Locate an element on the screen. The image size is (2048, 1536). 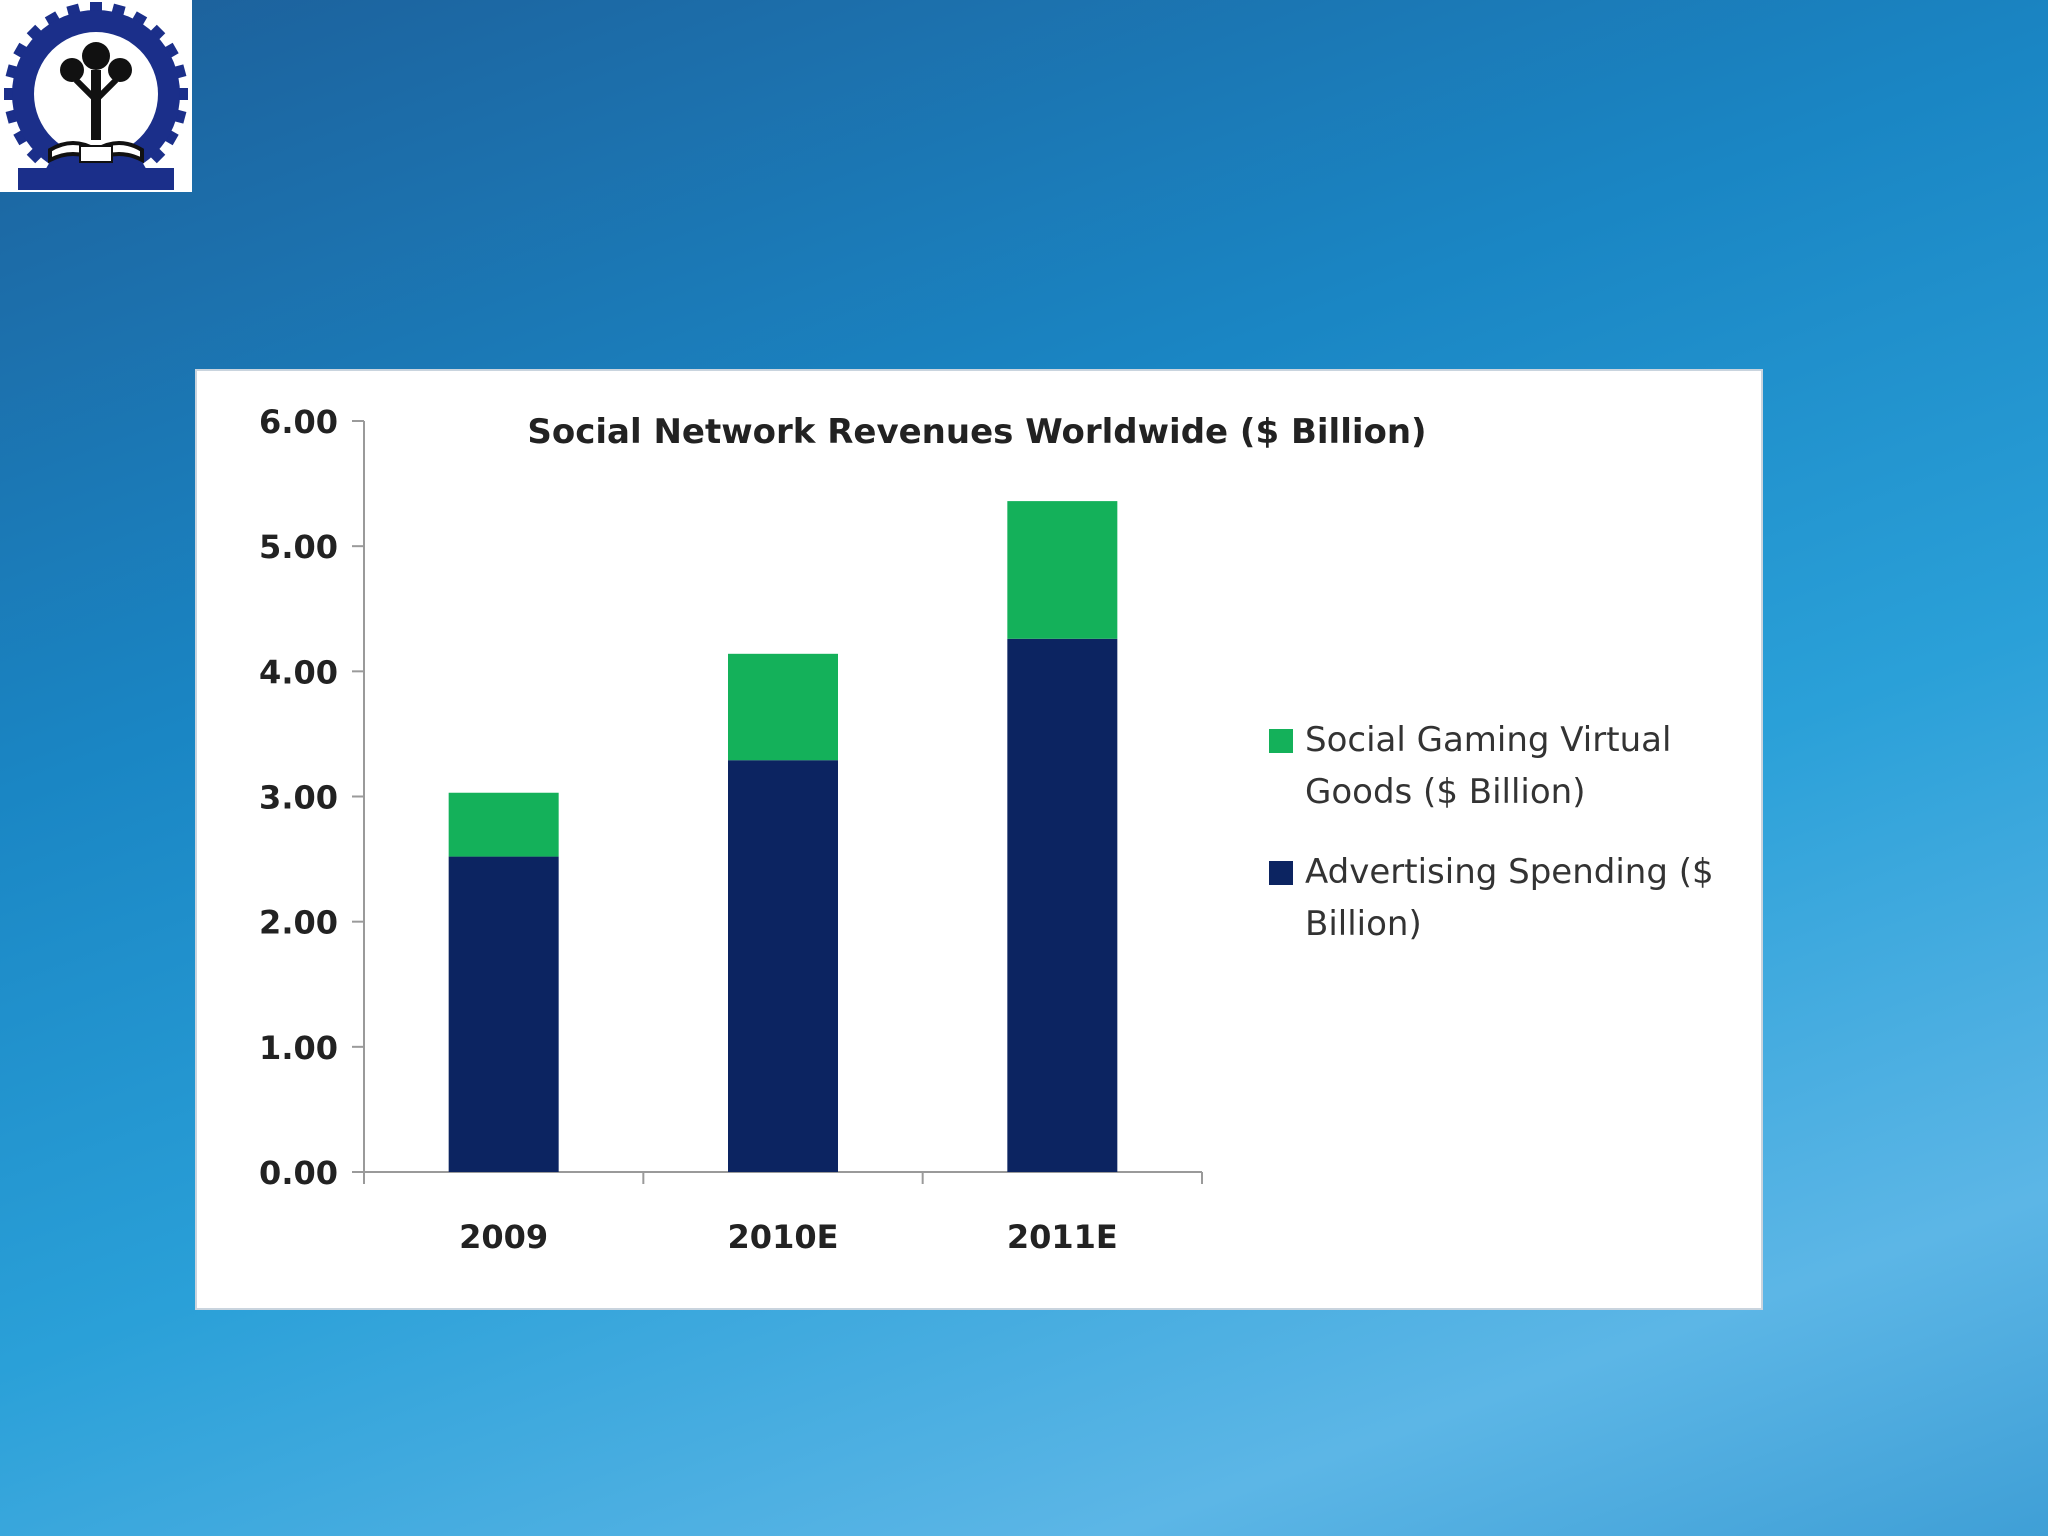
y-tick-label: 4.00 is located at coordinates (298, 672).